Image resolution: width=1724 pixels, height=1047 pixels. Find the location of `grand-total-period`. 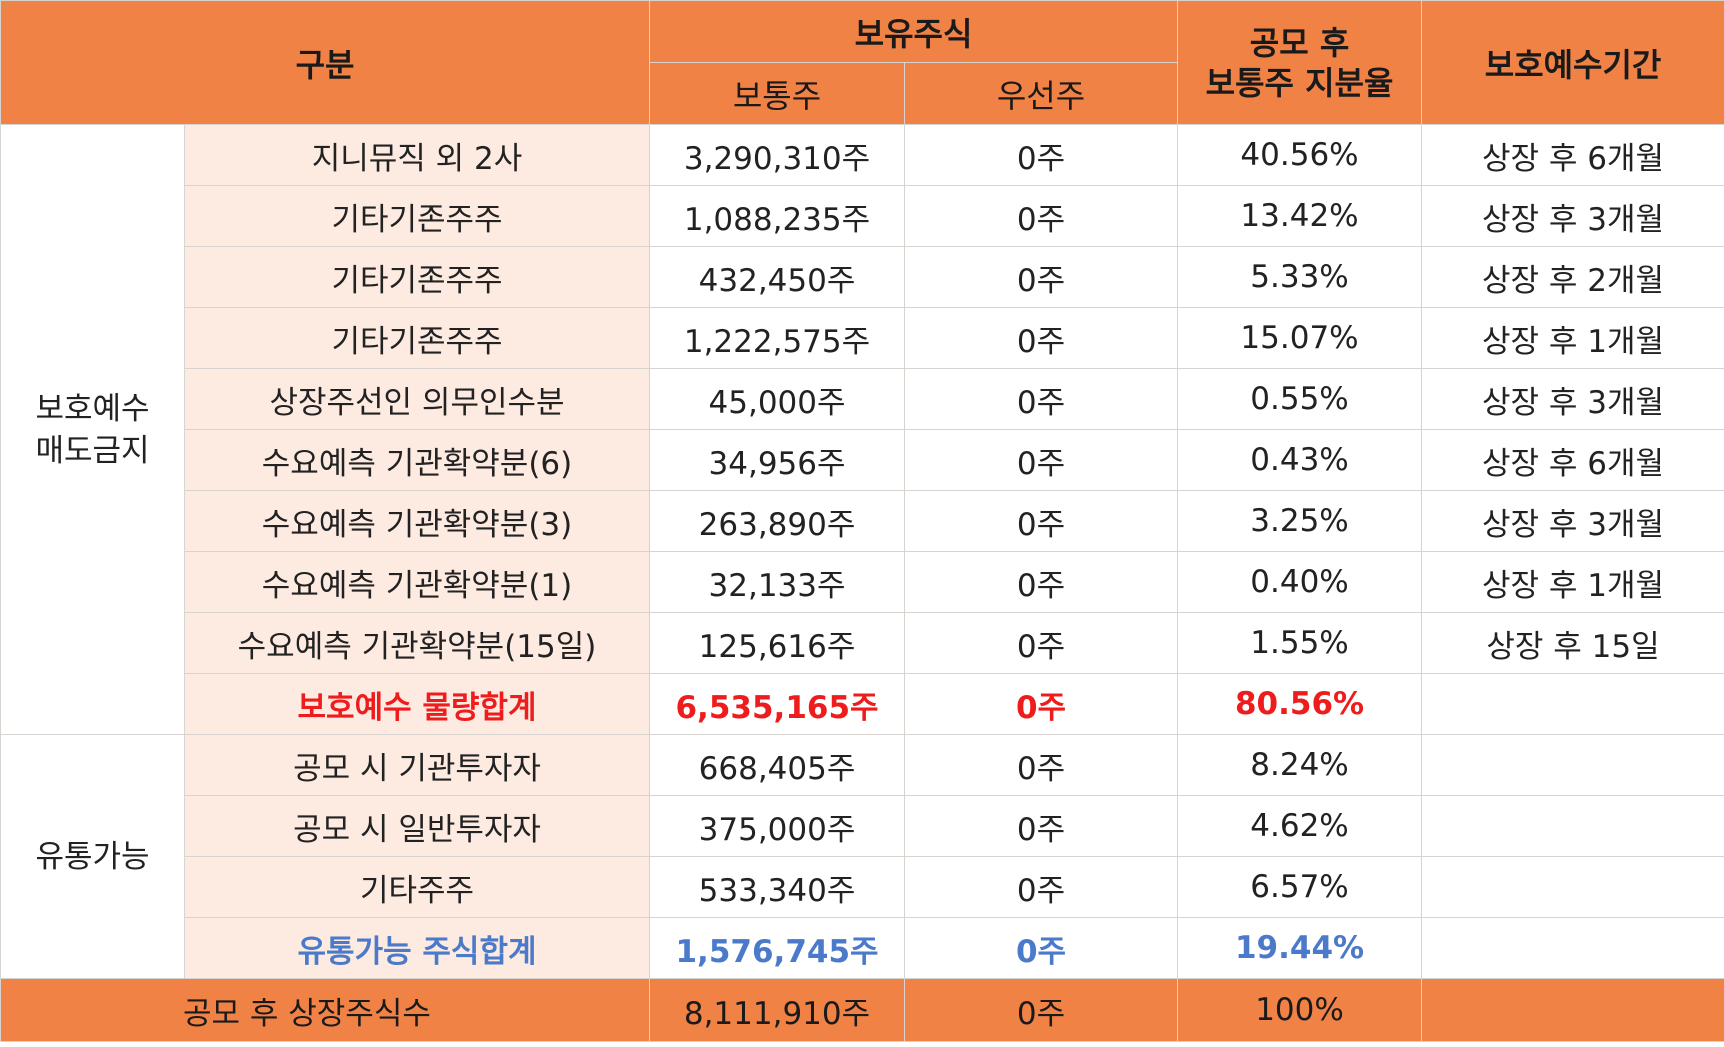

grand-total-period is located at coordinates (1572, 1010).